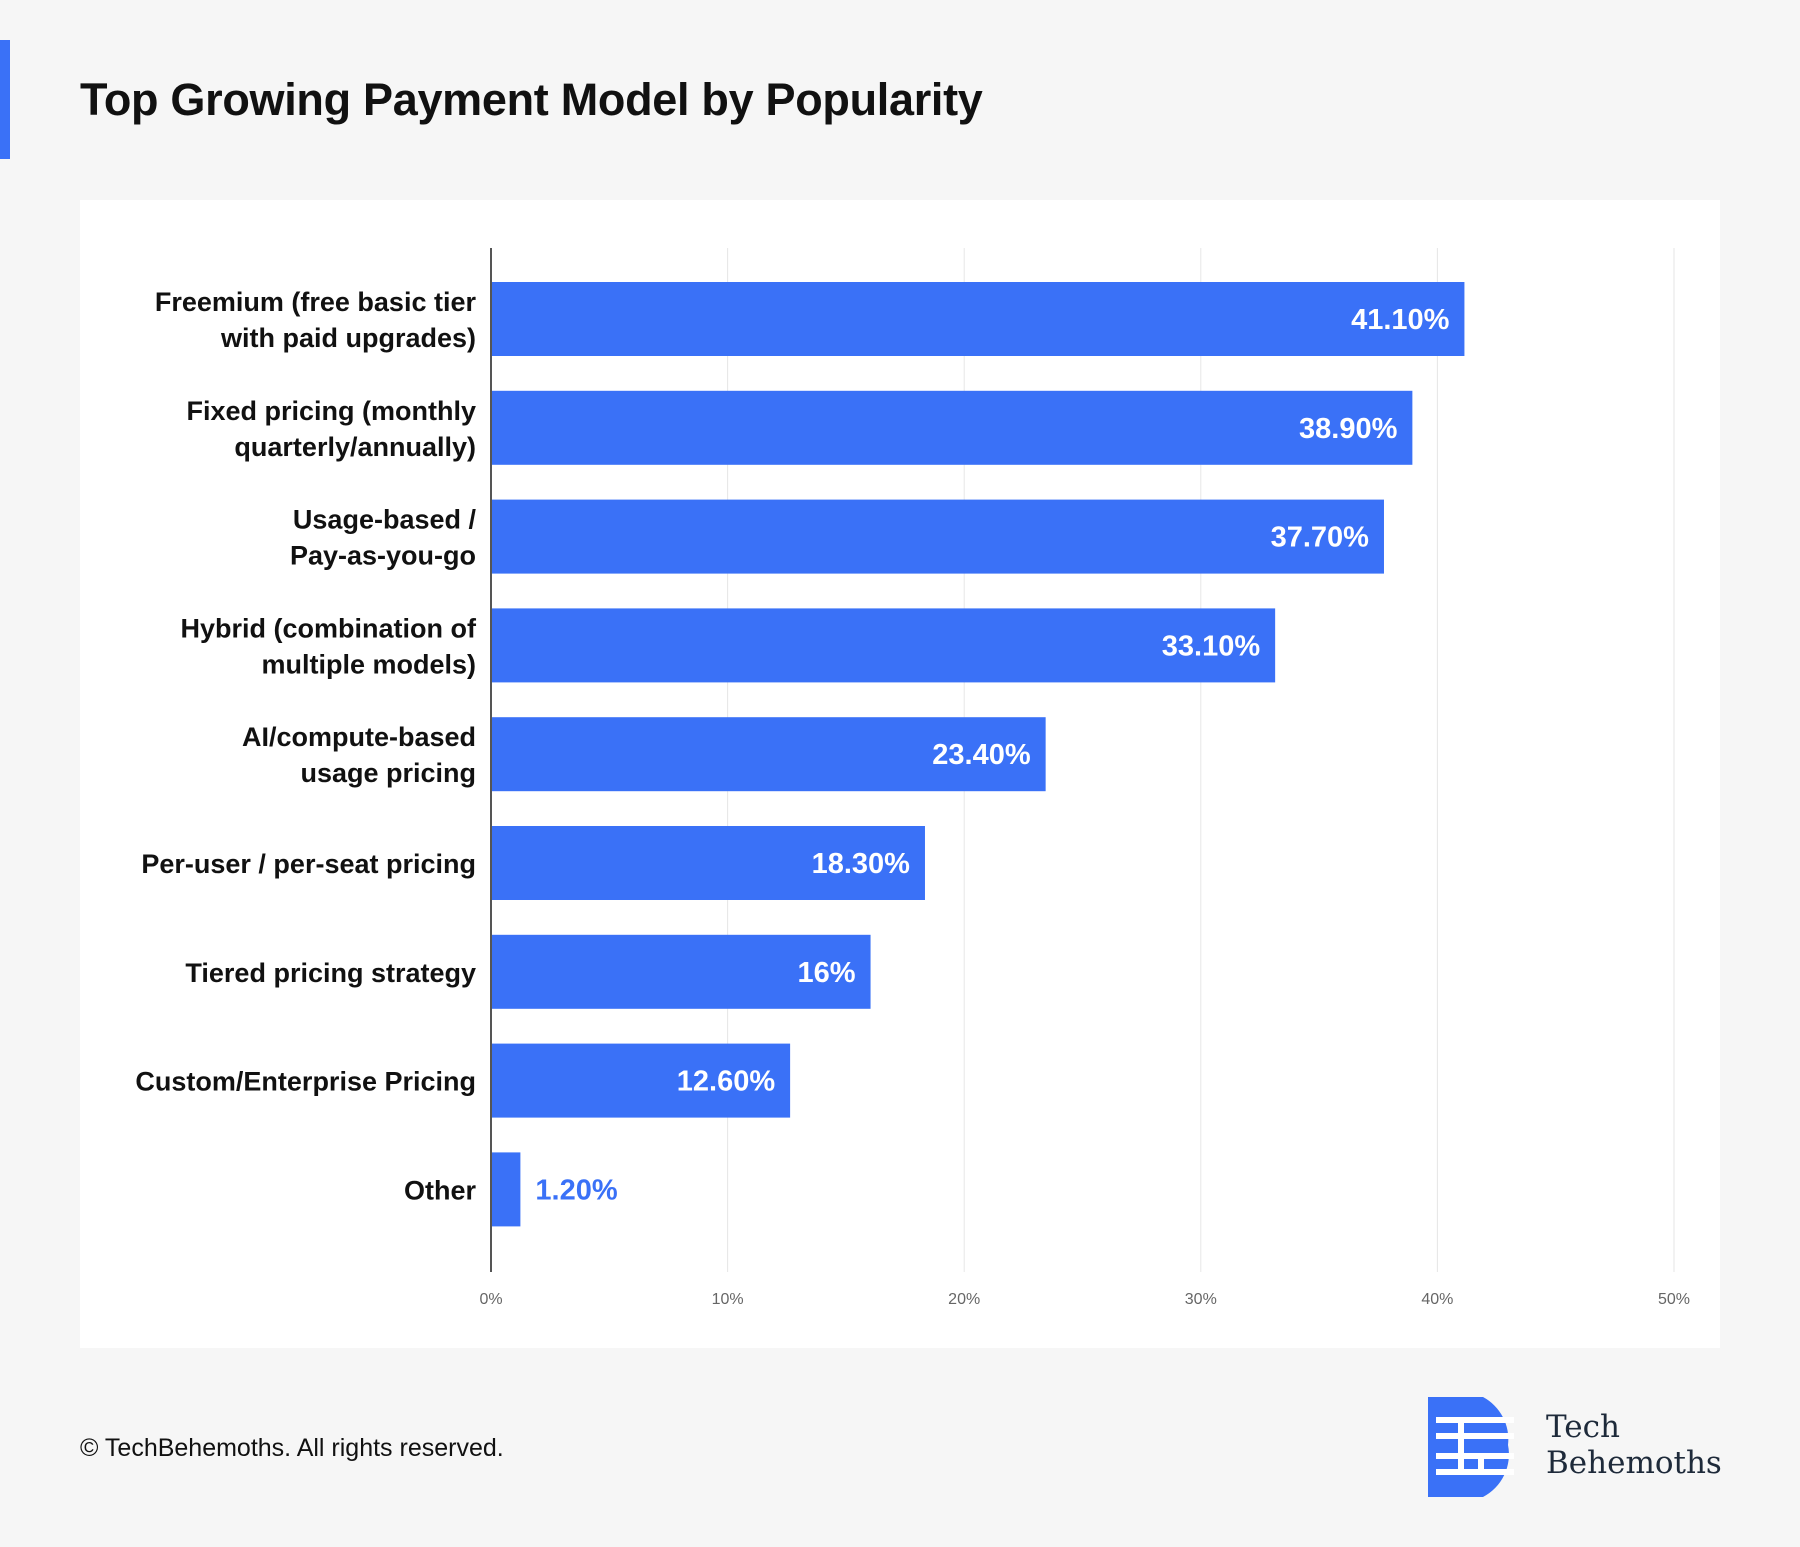 Image resolution: width=1800 pixels, height=1547 pixels. I want to click on x-tick-label: 0%, so click(490, 1299).